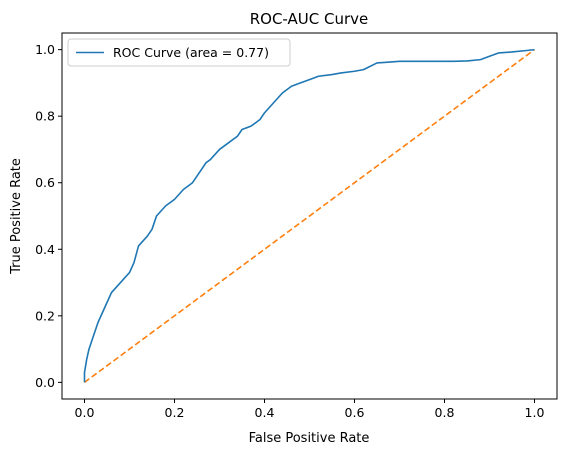 This screenshot has height=455, width=567. I want to click on legend-box, so click(179, 52).